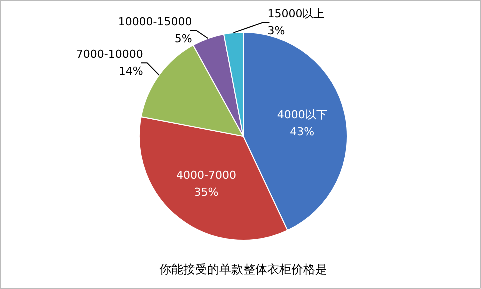 The height and width of the screenshot is (289, 481). What do you see at coordinates (183, 39) in the screenshot?
I see `data-label: 5%` at bounding box center [183, 39].